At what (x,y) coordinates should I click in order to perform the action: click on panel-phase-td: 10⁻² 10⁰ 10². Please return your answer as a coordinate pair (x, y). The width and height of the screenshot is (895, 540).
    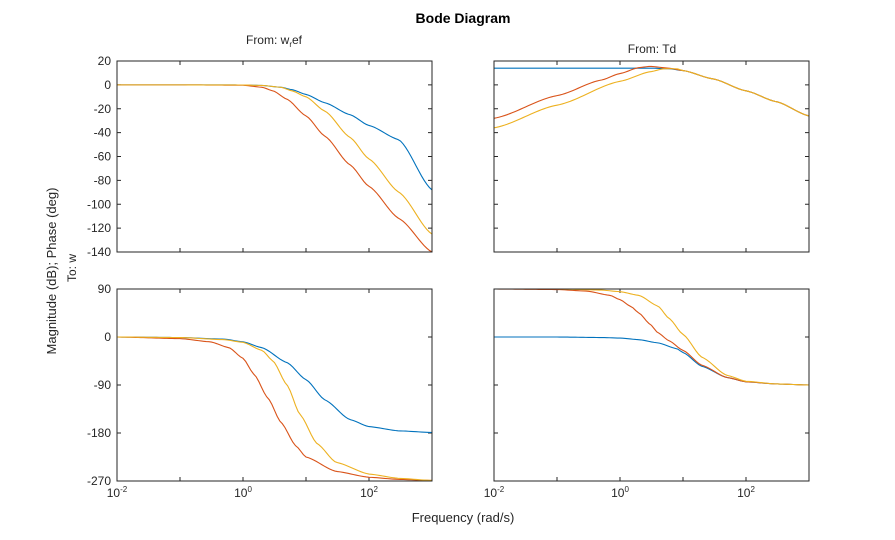
    Looking at the image, I should click on (647, 394).